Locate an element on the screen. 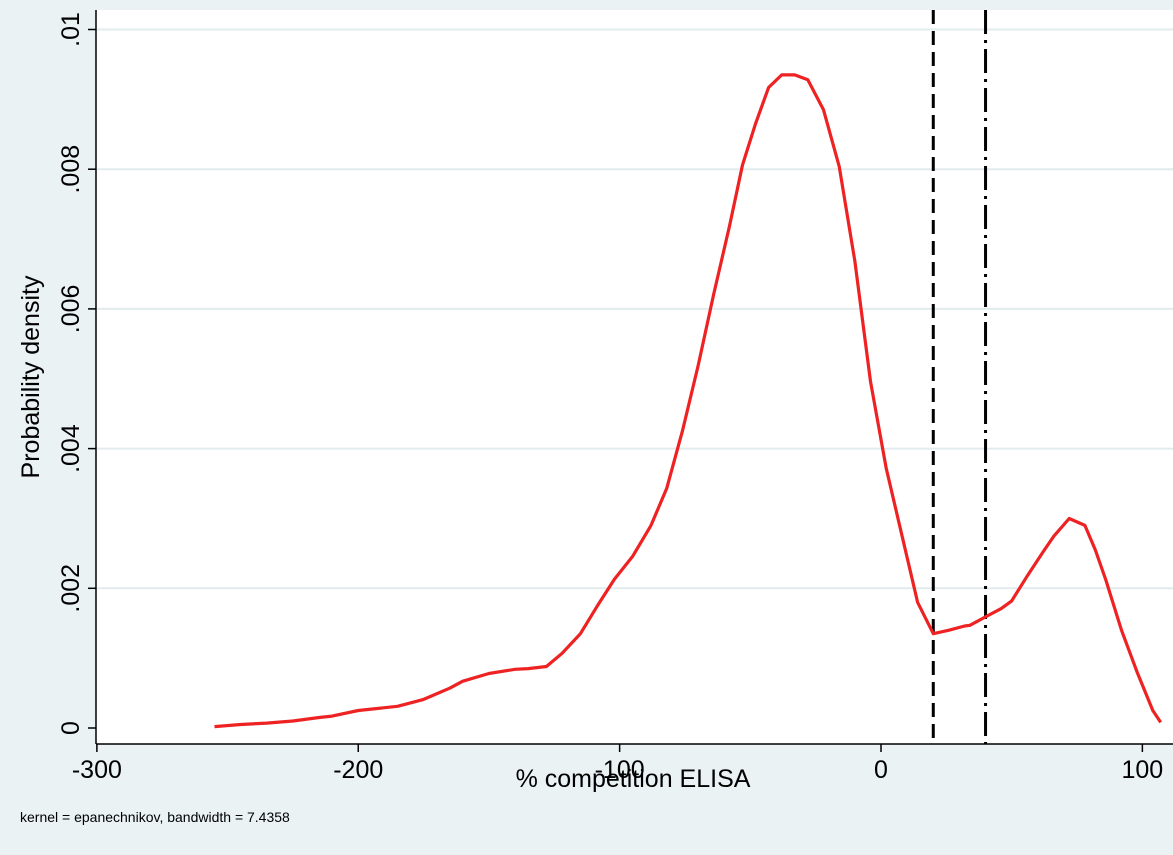  x-tick-label: -300 is located at coordinates (97, 770).